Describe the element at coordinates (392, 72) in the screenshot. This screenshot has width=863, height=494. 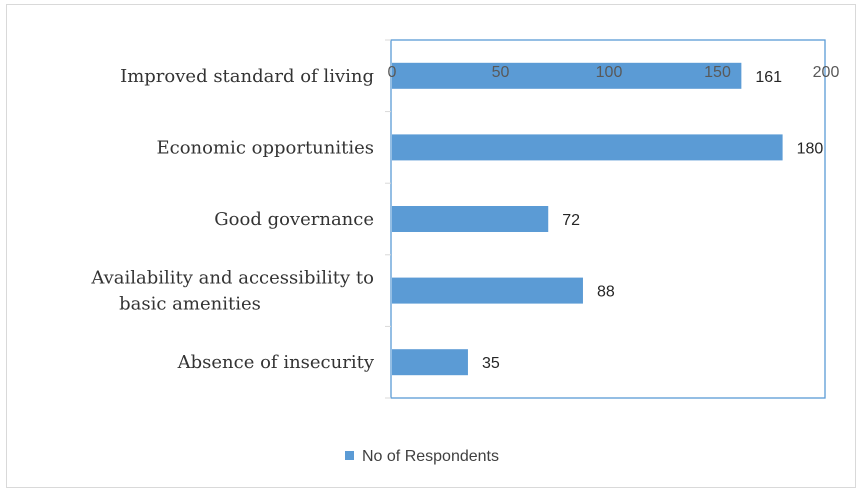
I see `x-tick-label: 0` at that location.